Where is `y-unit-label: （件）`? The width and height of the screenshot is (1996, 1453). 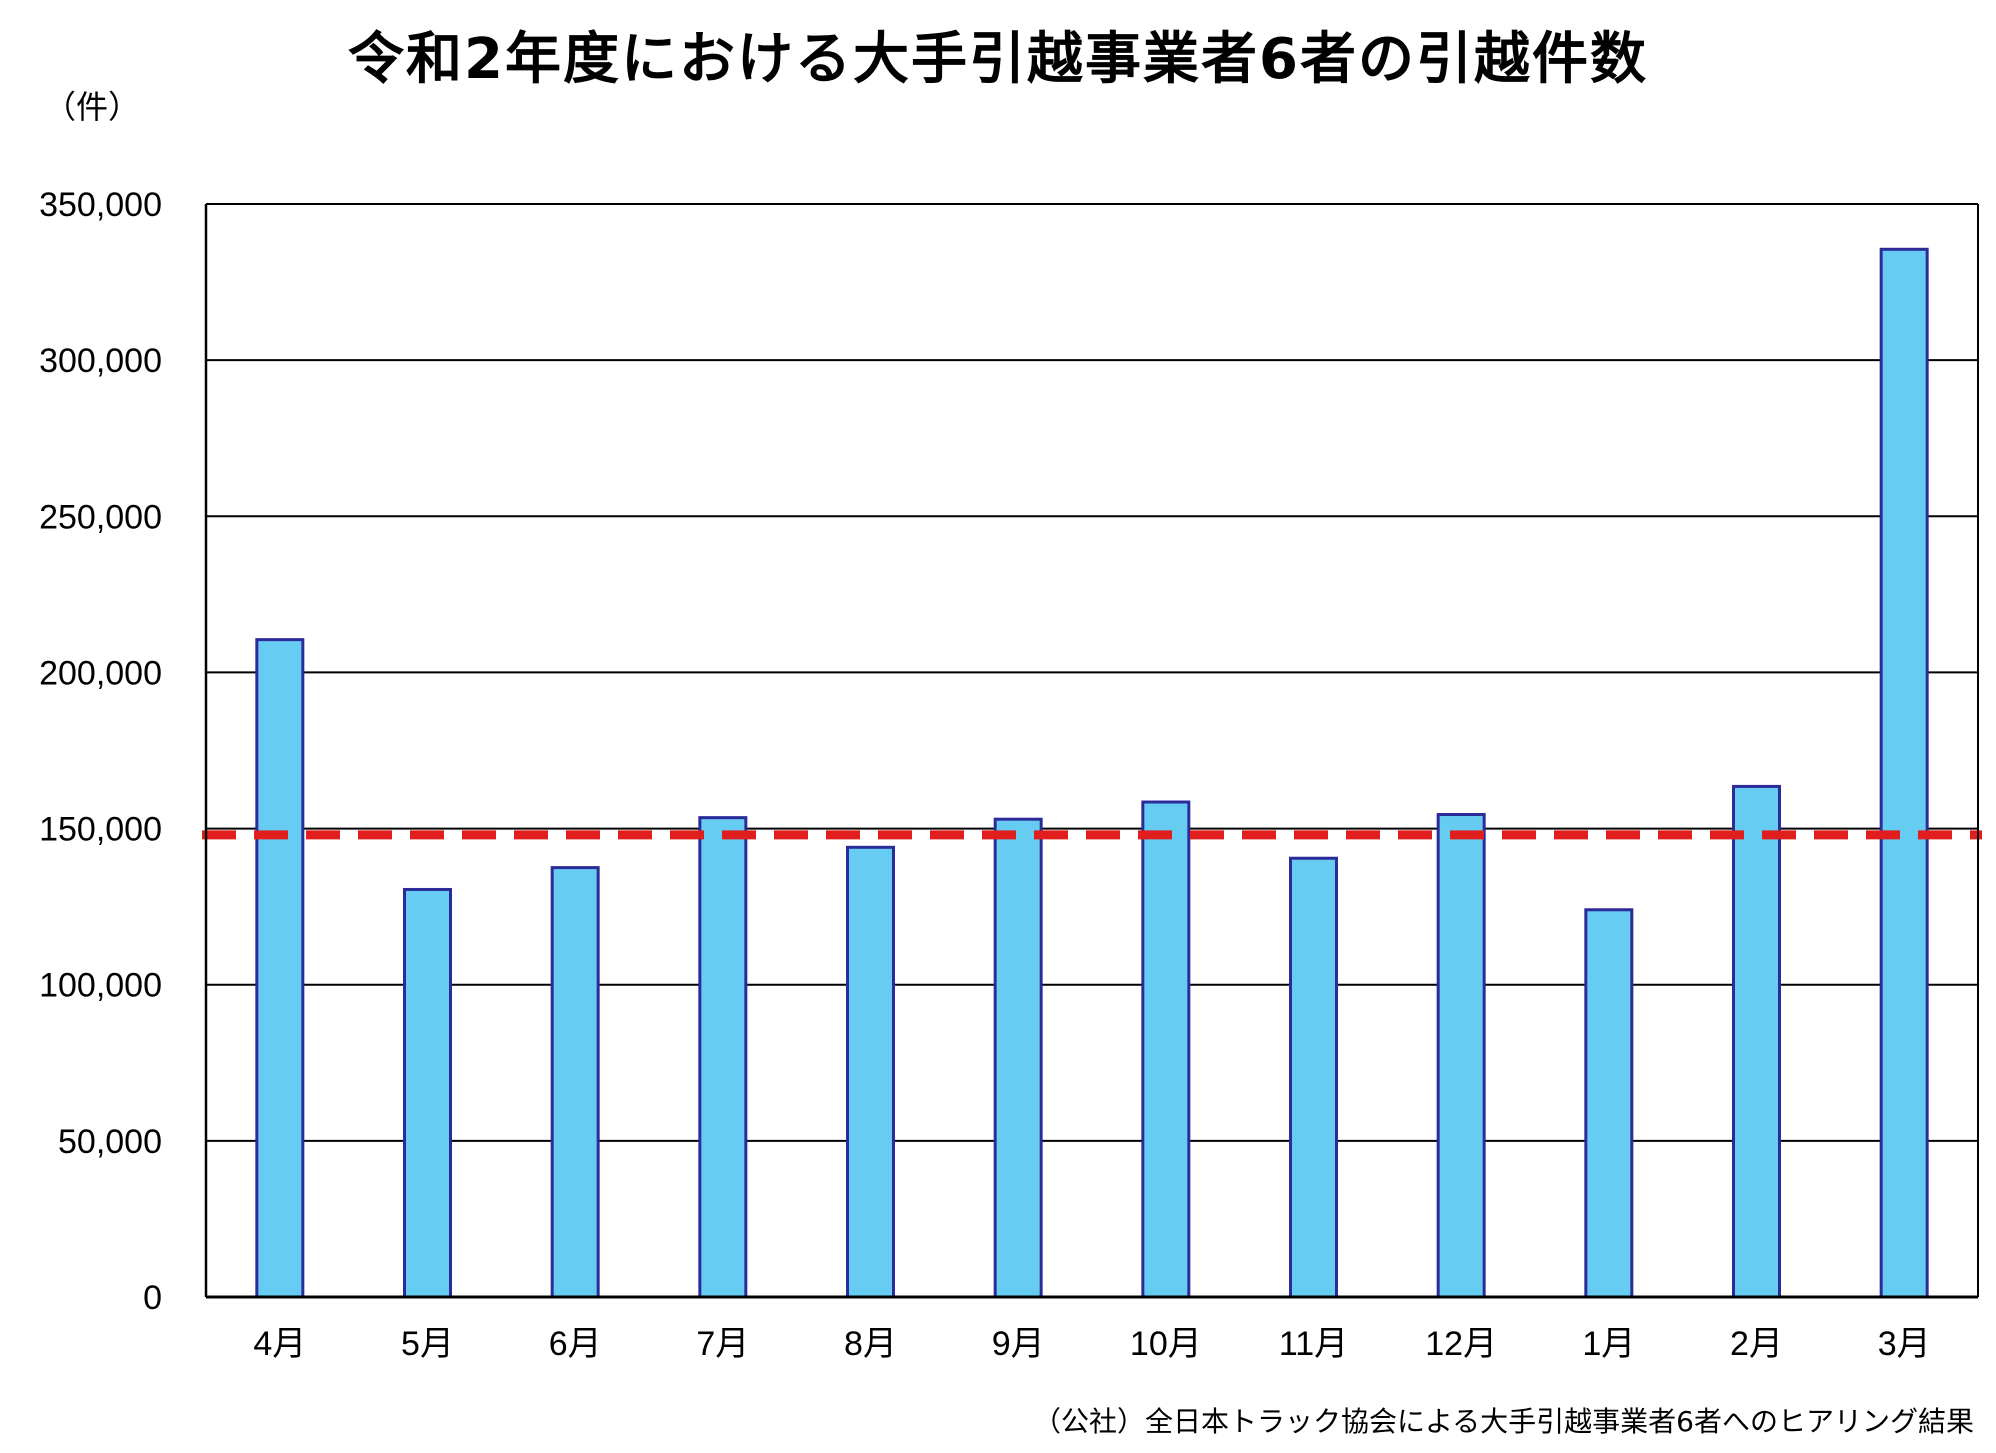 y-unit-label: （件） is located at coordinates (92, 107).